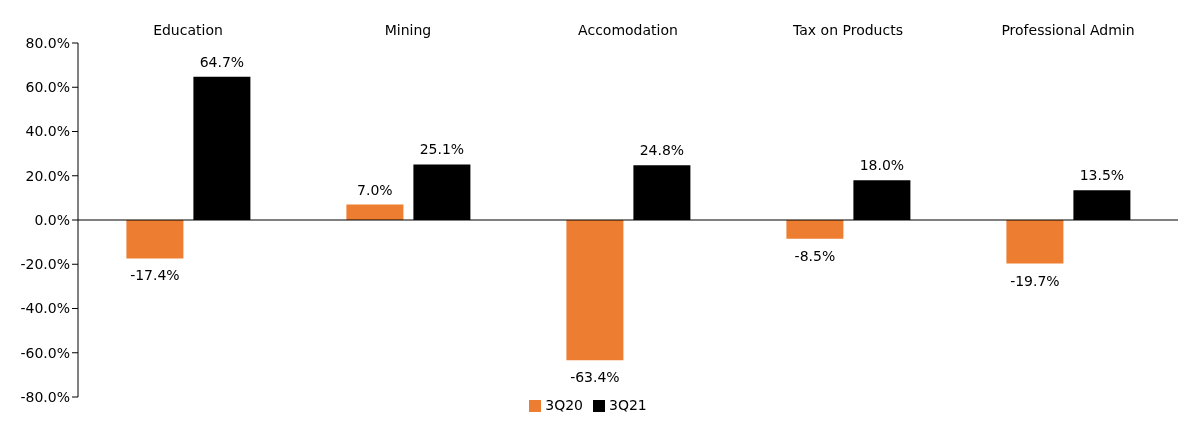  What do you see at coordinates (815, 255) in the screenshot?
I see `data-label: -8.5%` at bounding box center [815, 255].